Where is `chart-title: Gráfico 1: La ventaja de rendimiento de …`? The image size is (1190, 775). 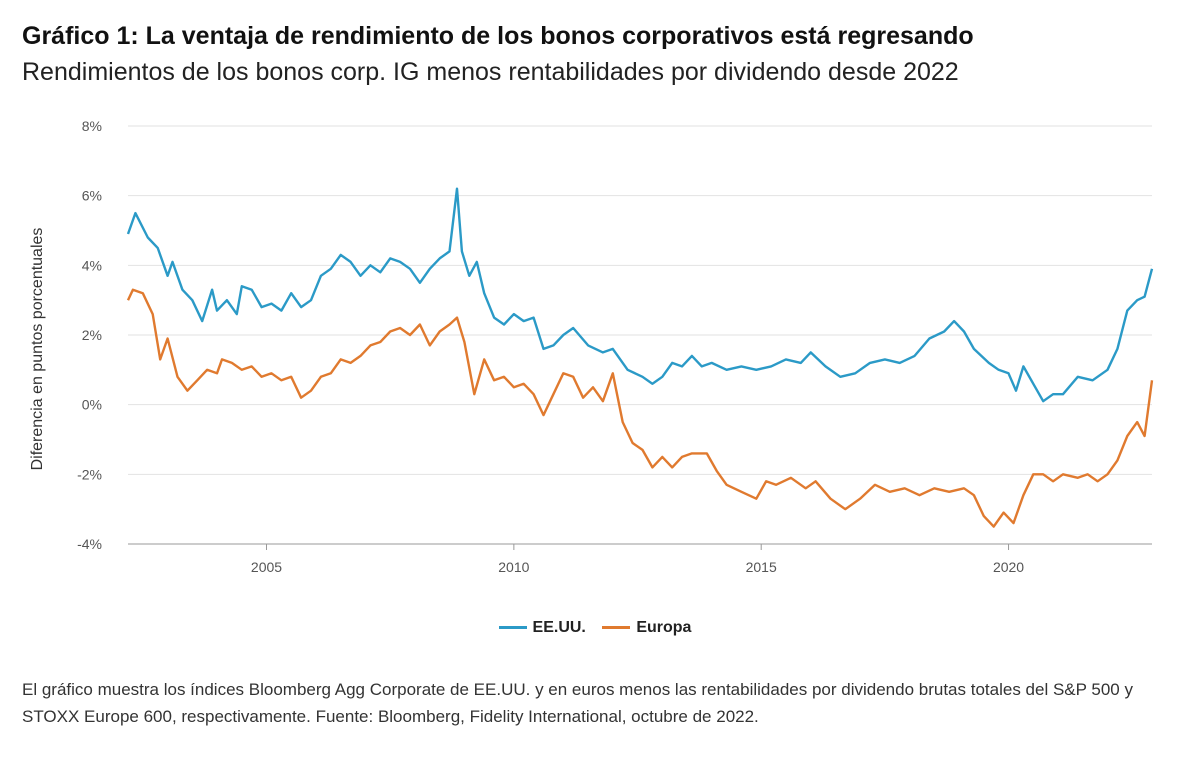
chart-title: Gráfico 1: La ventaja de rendimiento de … is located at coordinates (498, 36).